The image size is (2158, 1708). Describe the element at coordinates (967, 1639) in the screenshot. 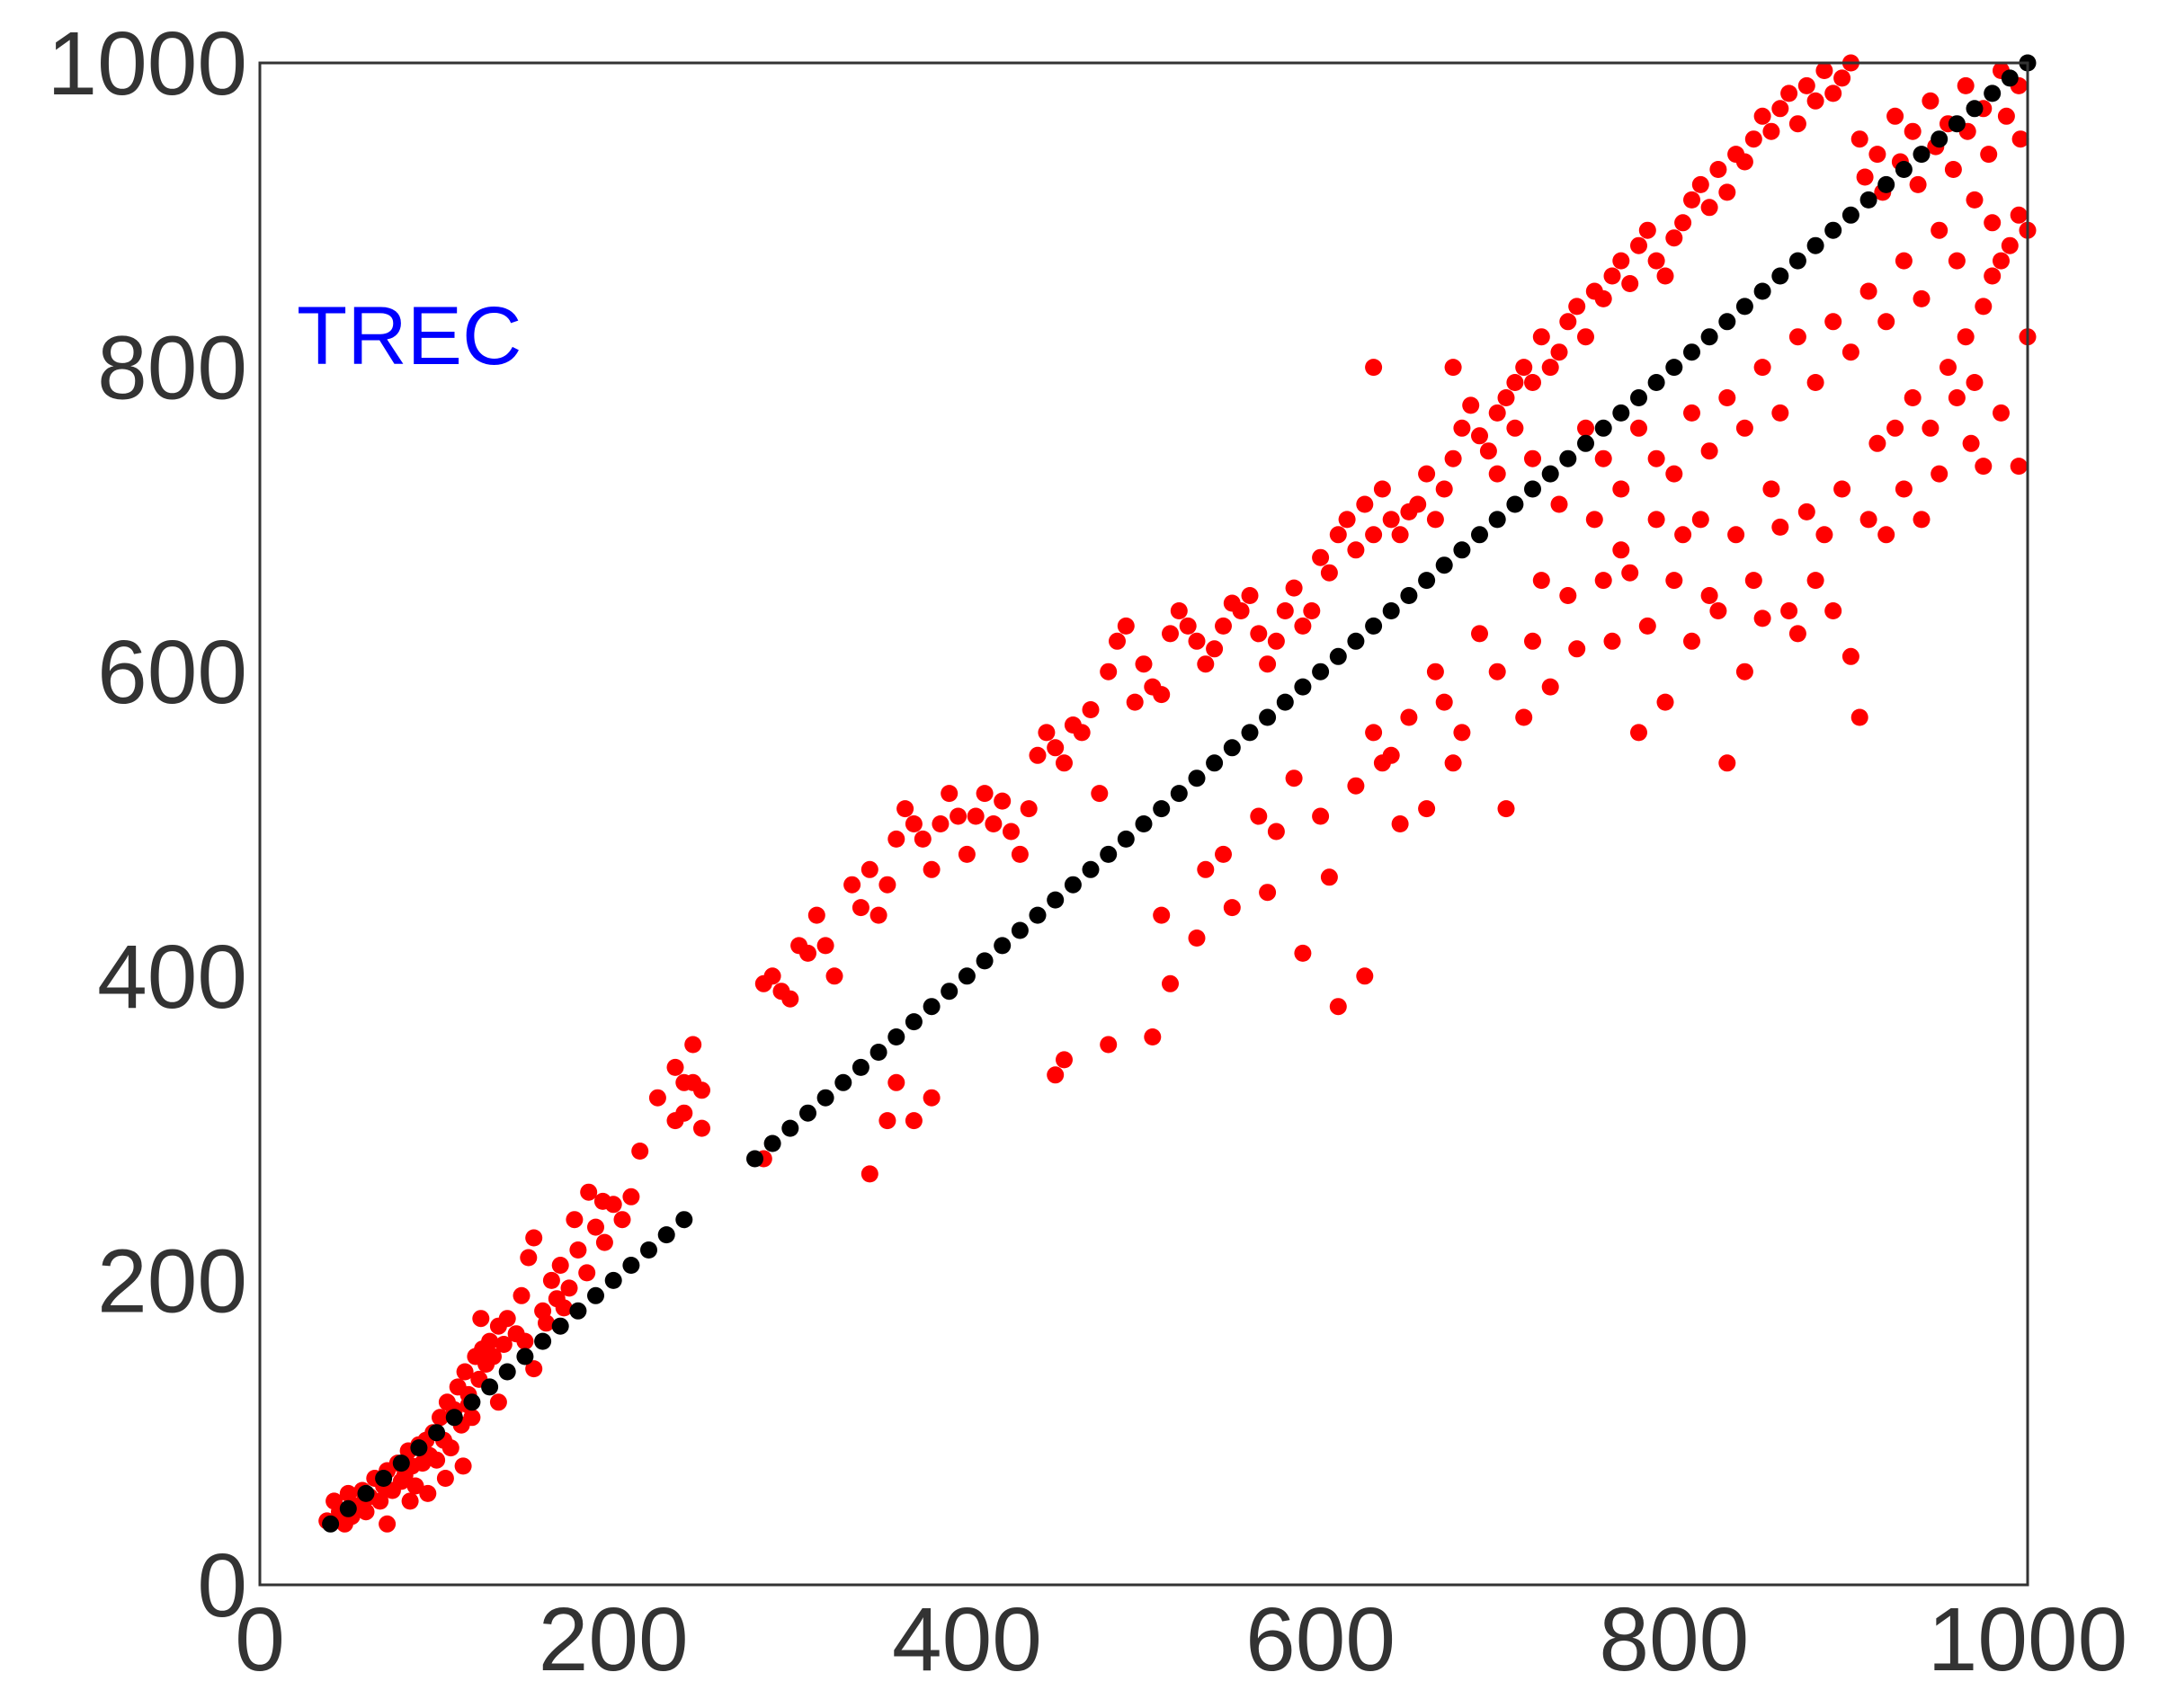

I see `x-tick-label: 400` at that location.